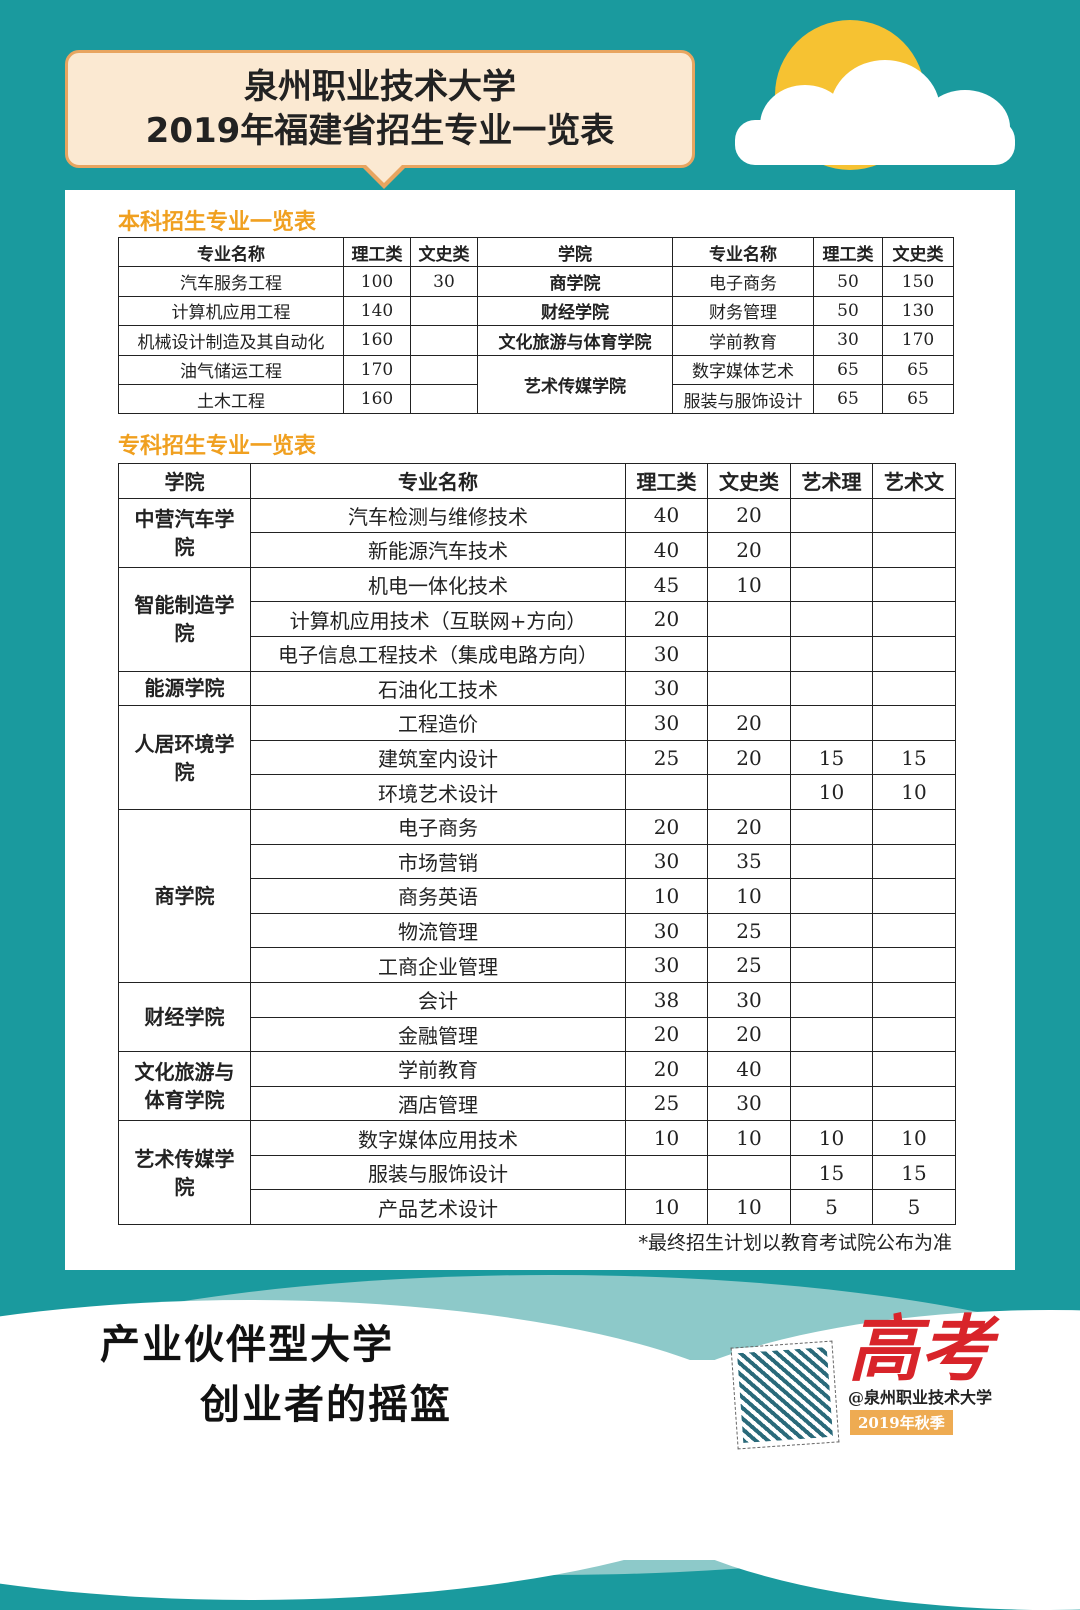 The height and width of the screenshot is (1610, 1080). Describe the element at coordinates (749, 861) in the screenshot. I see `table-cell: 35` at that location.